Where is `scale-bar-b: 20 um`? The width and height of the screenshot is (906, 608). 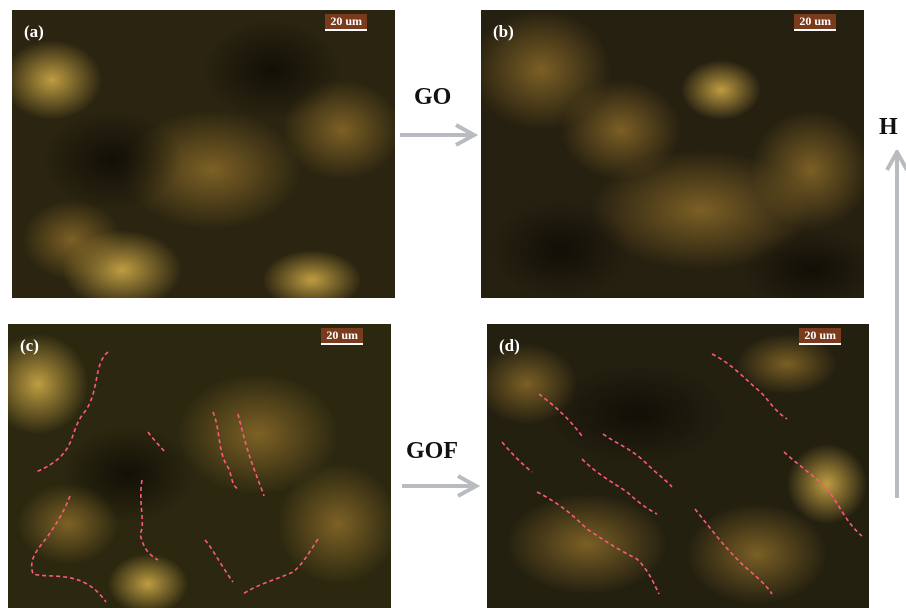
scale-bar-b: 20 um is located at coordinates (815, 22).